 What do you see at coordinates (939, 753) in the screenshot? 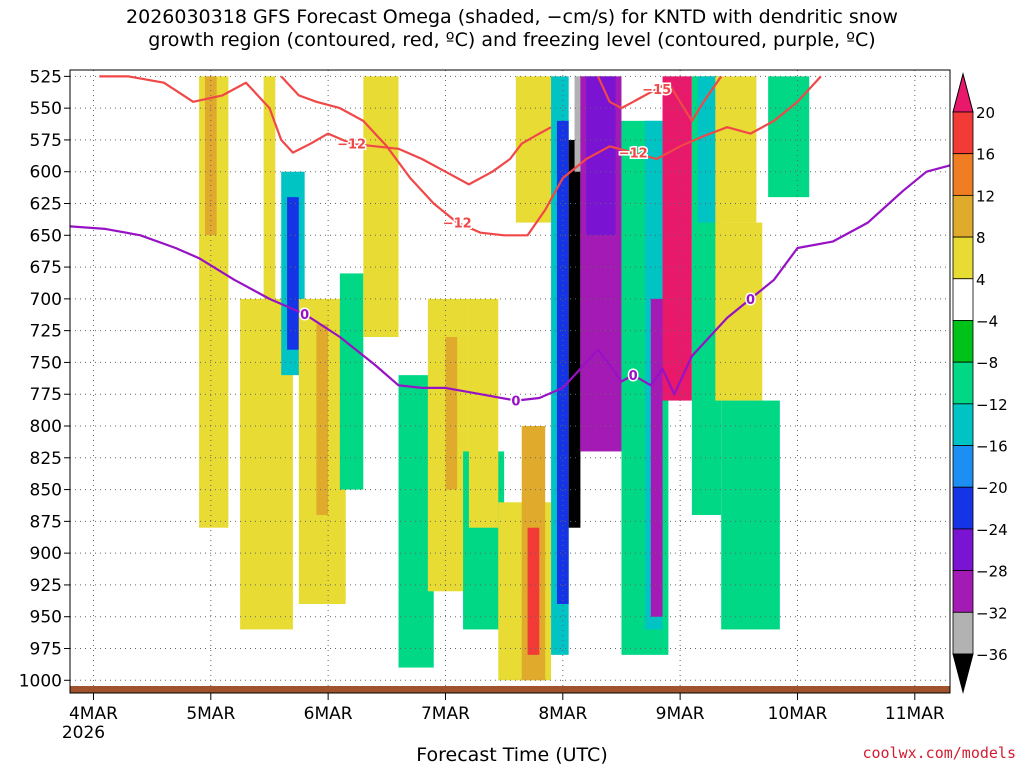
I see `site-credit: coolwx.com/models` at bounding box center [939, 753].